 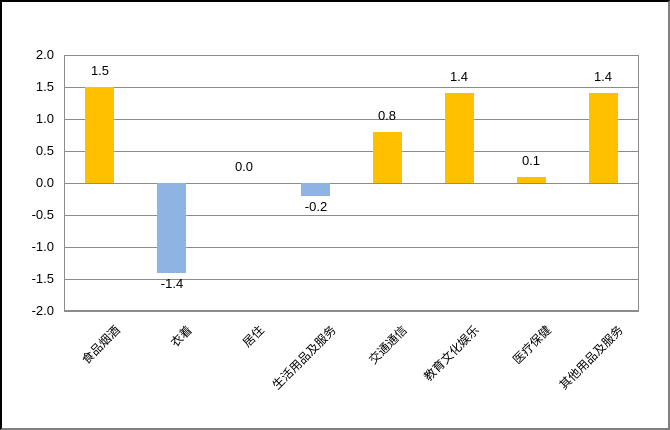 I want to click on bar-value-label: 0.1, so click(x=531, y=160).